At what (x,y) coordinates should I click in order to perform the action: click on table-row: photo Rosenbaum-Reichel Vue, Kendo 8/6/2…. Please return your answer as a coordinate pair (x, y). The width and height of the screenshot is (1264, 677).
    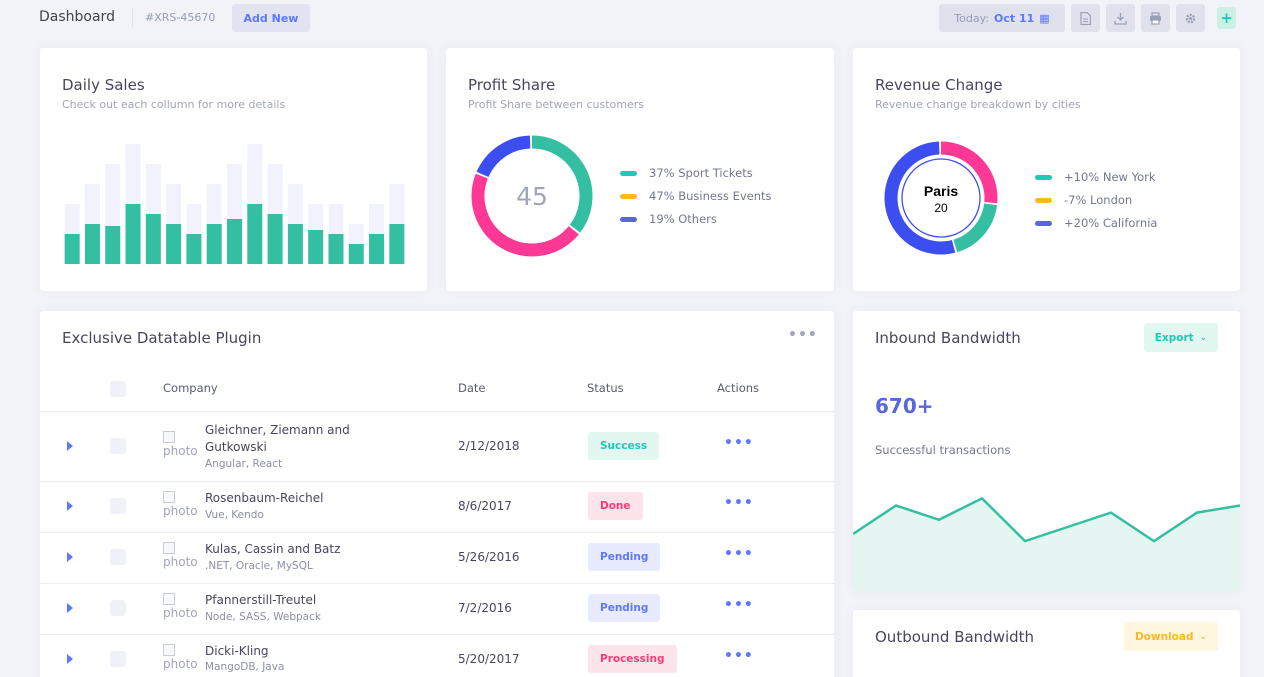
    Looking at the image, I should click on (437, 506).